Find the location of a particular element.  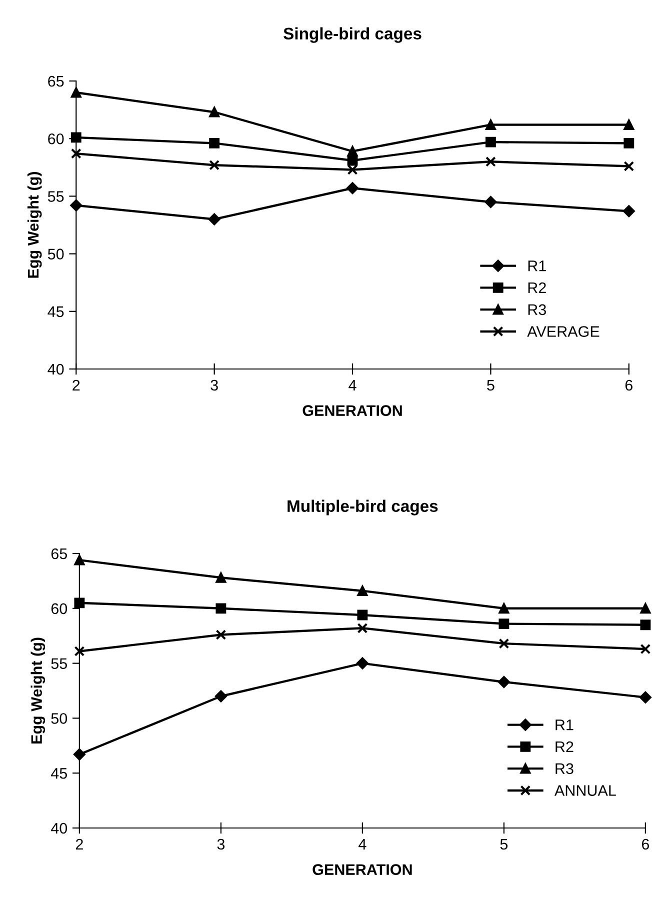

legend-label: AVERAGE is located at coordinates (563, 331).